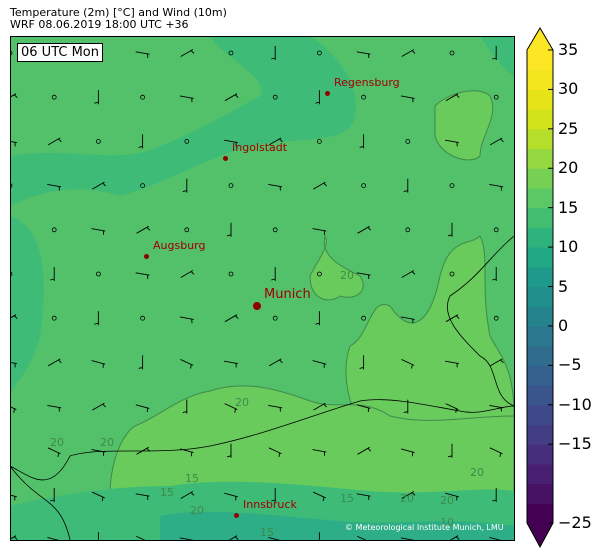  What do you see at coordinates (236, 515) in the screenshot?
I see `city-marker-innsbruck` at bounding box center [236, 515].